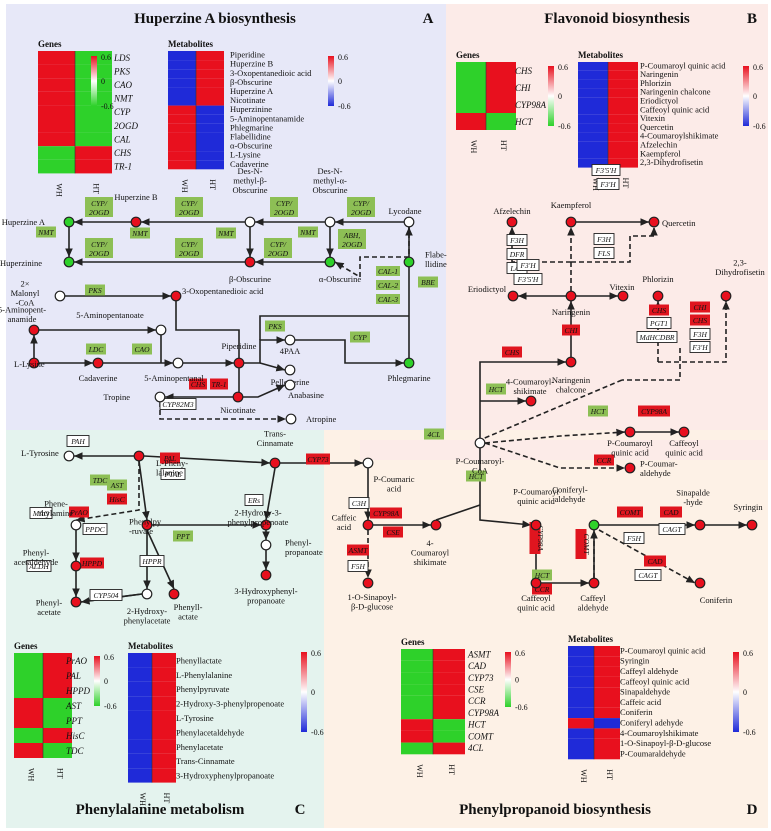  Describe the element at coordinates (480, 471) in the screenshot. I see `metabolite-label: CoA` at that location.